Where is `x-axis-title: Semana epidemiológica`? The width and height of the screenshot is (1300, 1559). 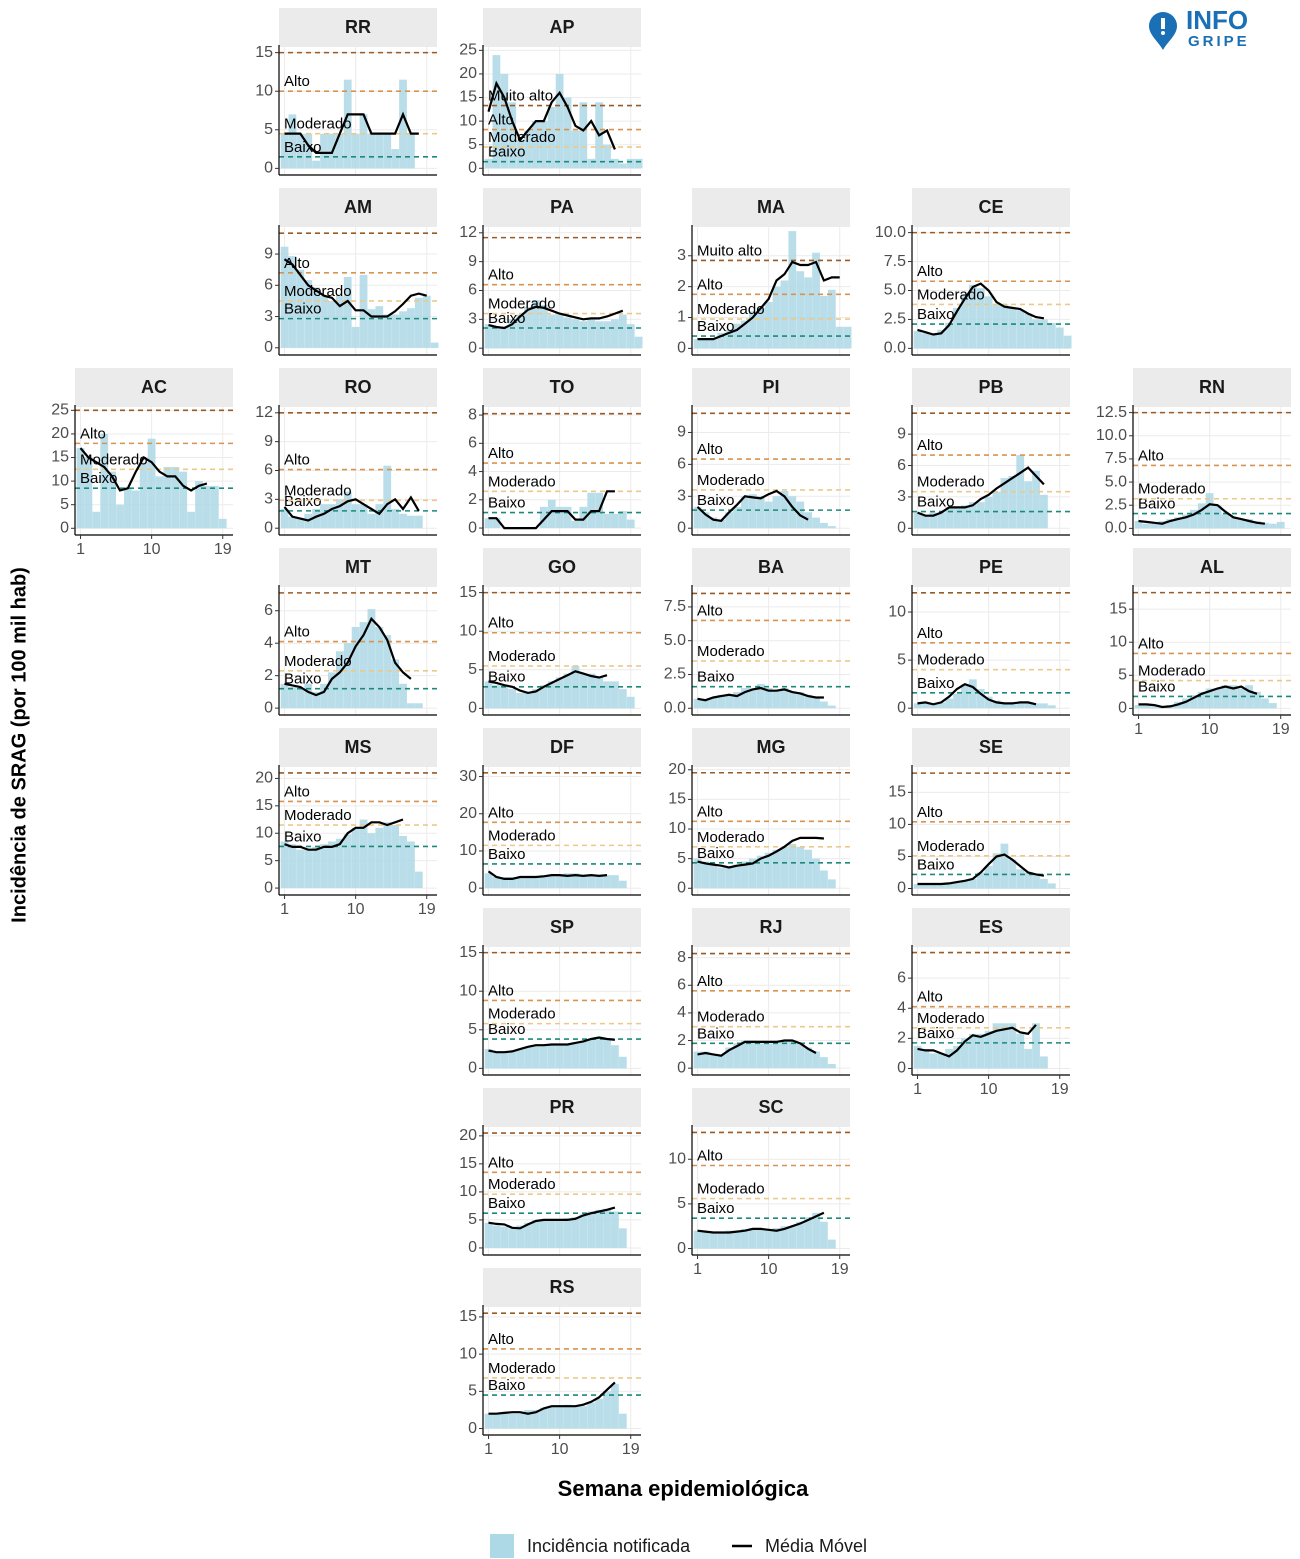
x-axis-title: Semana epidemiológica is located at coordinates (683, 1488).